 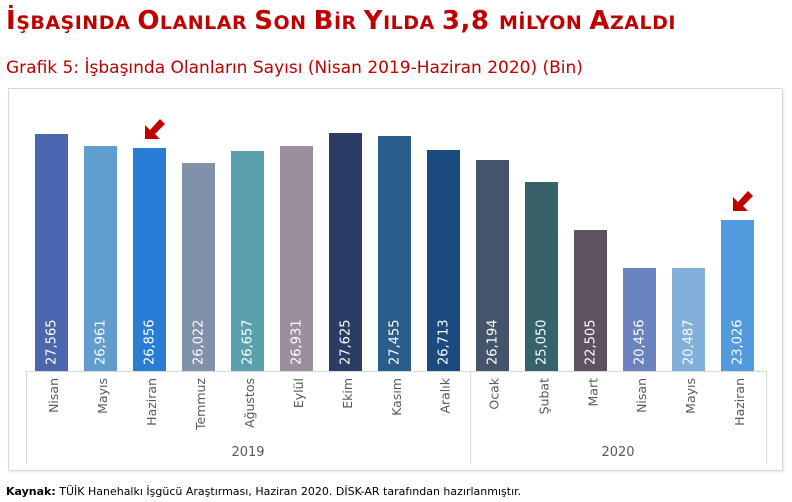 I want to click on year-label-2020: 2020, so click(x=618, y=452).